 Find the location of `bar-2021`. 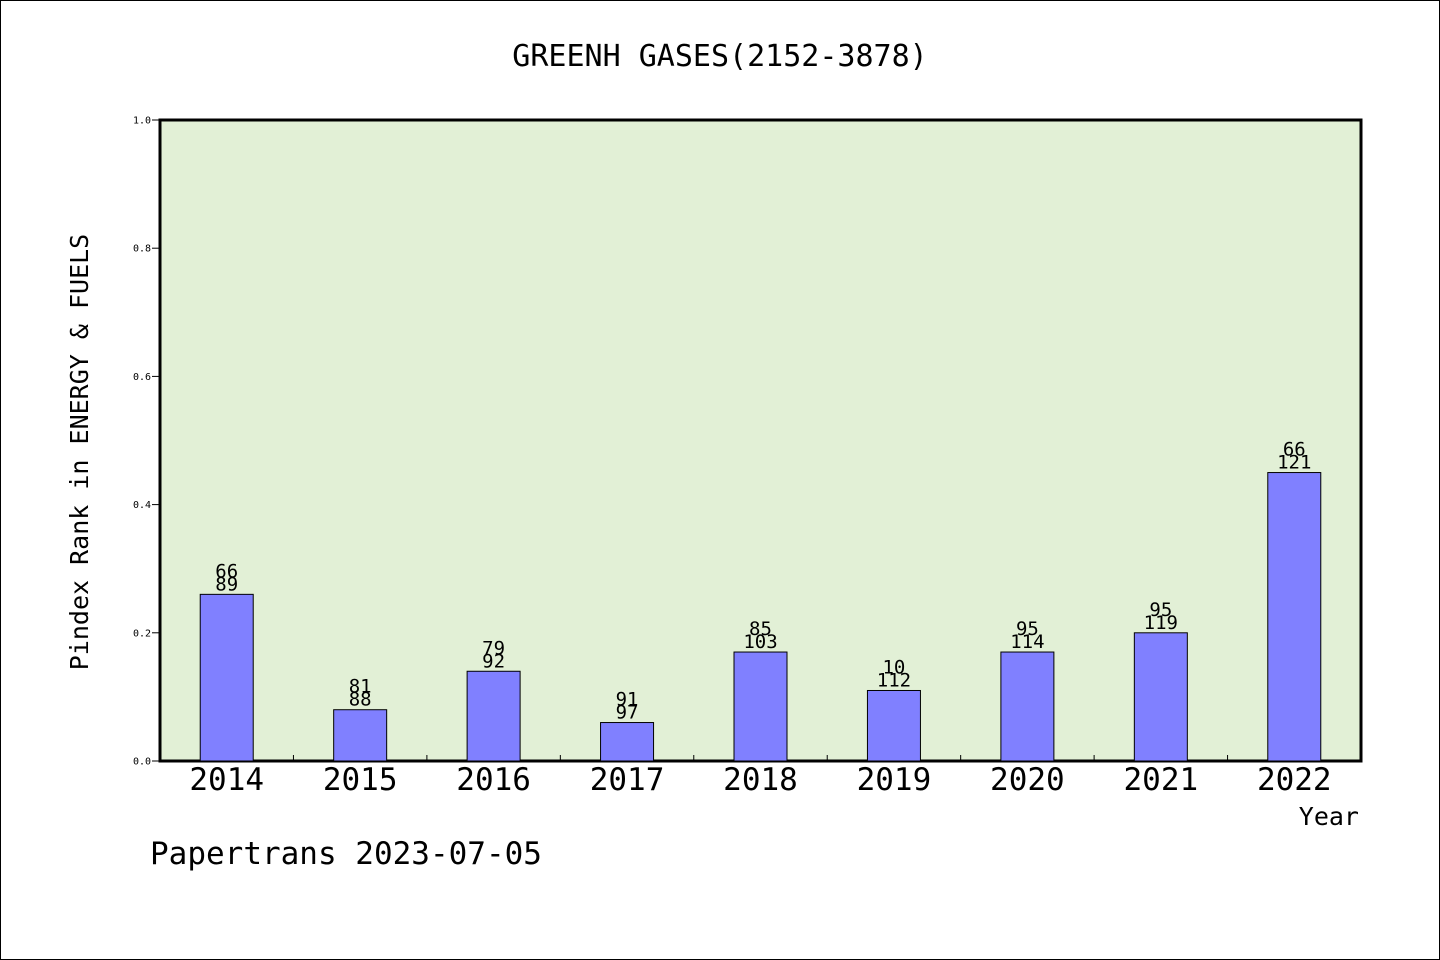

bar-2021 is located at coordinates (1160, 697).